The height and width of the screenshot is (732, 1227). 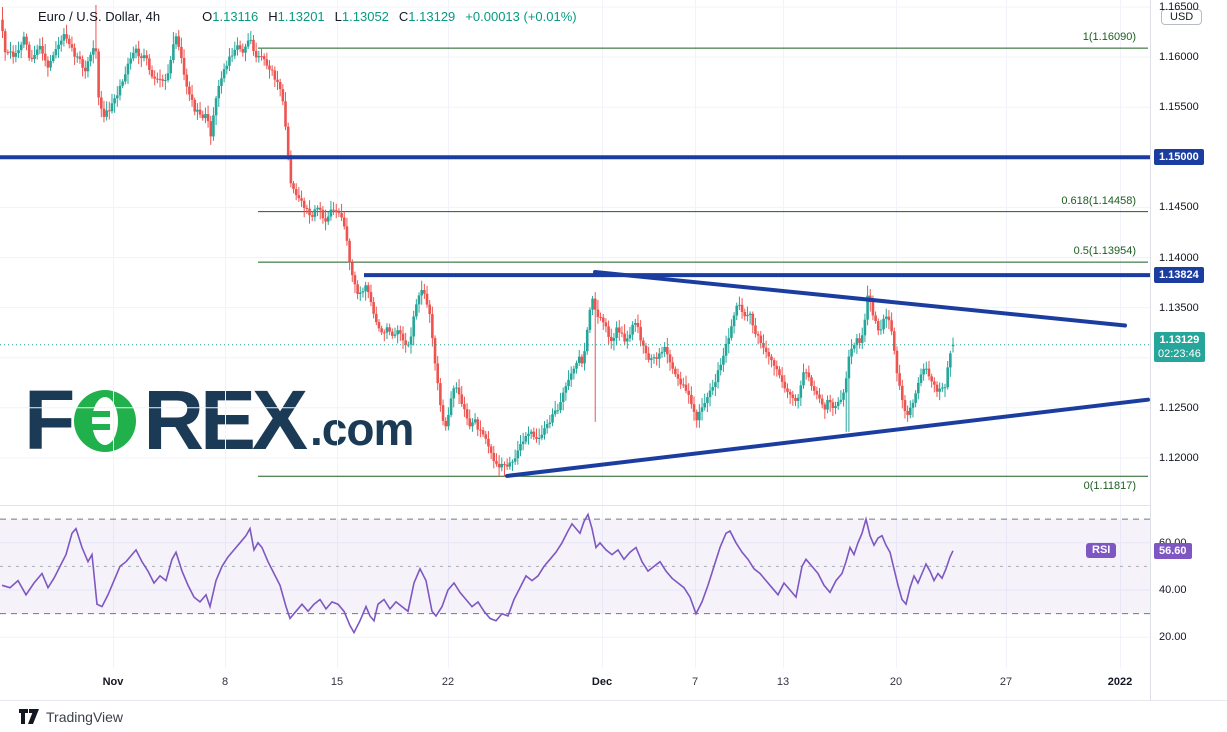 I want to click on rsi-line, so click(x=477, y=573).